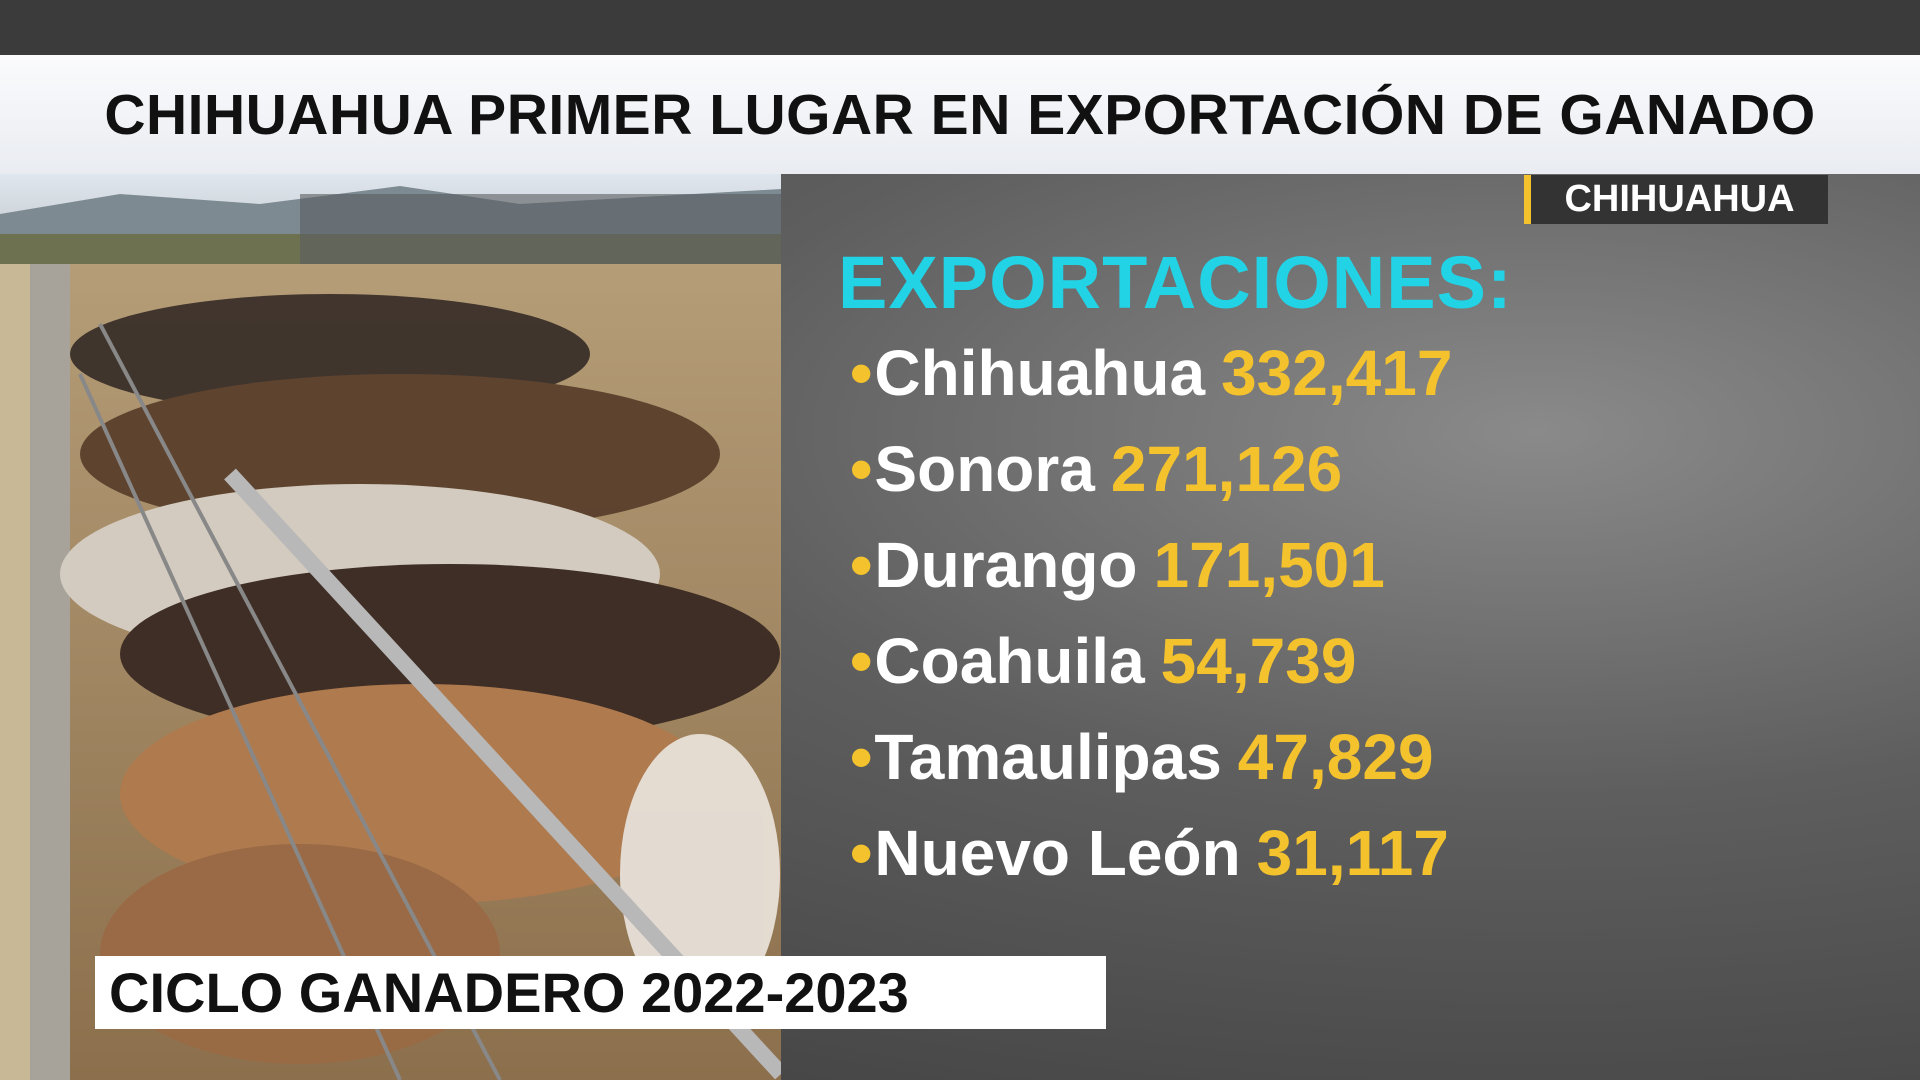 This screenshot has width=1920, height=1080. Describe the element at coordinates (1006, 565) in the screenshot. I see `state-name: Durango` at that location.